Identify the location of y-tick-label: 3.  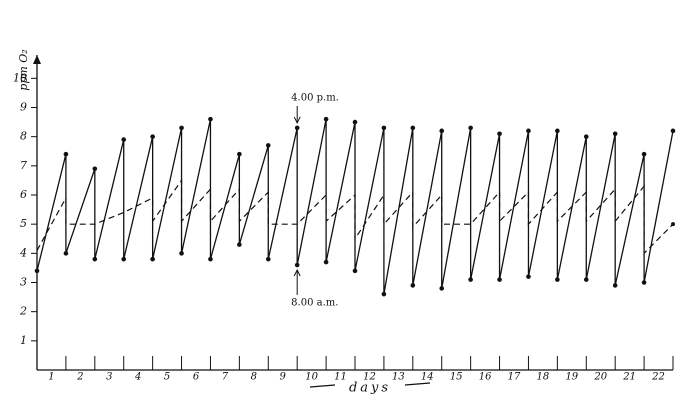
(23, 282).